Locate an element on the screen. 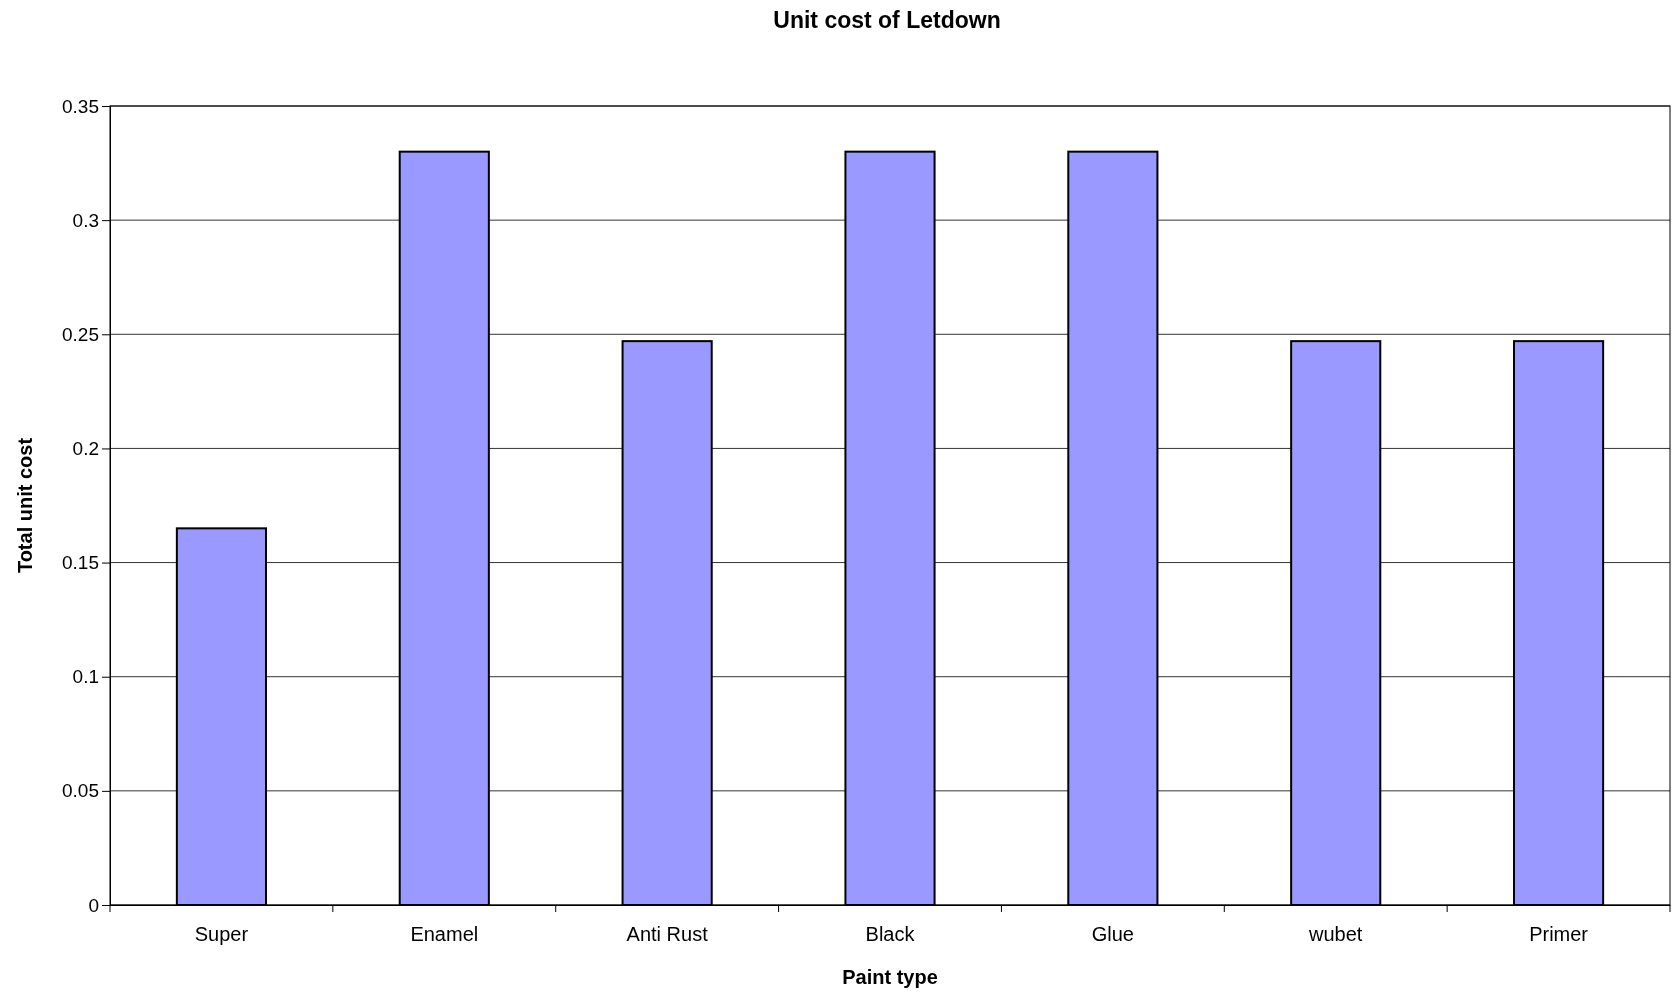 This screenshot has width=1673, height=993. x-tick-label: Enamel is located at coordinates (444, 934).